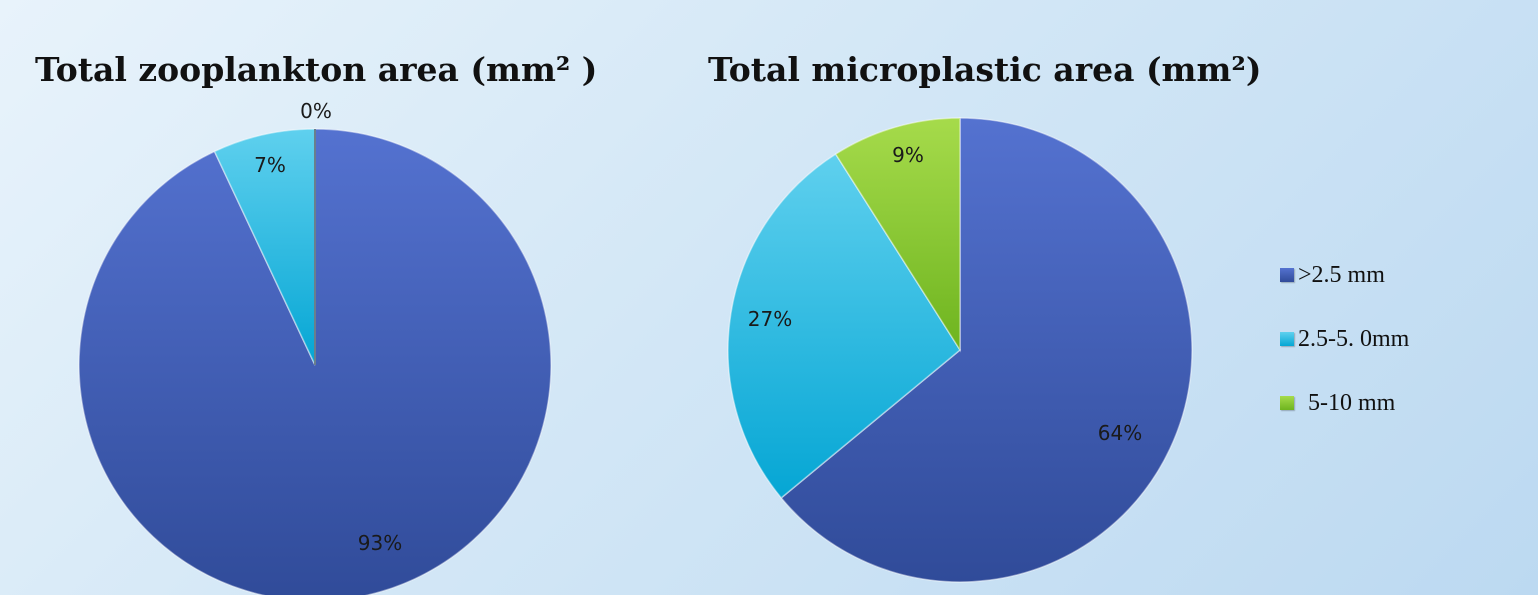  Describe the element at coordinates (1120, 433) in the screenshot. I see `data-label: 64%` at that location.